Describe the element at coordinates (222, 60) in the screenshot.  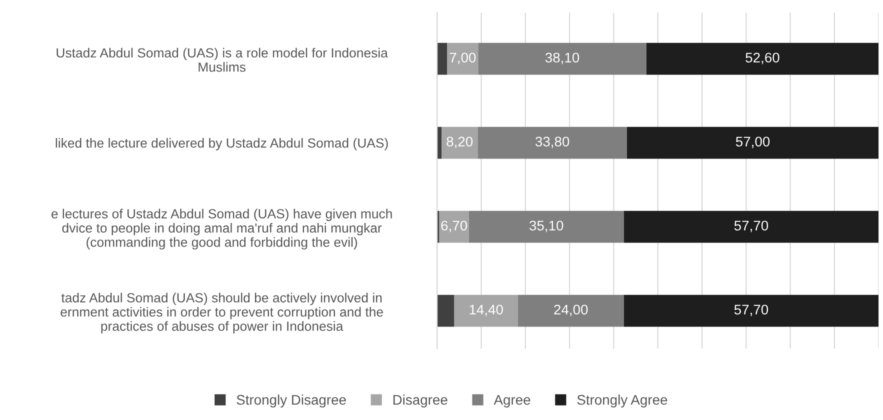
I see `y-tick-label: Ustadz Abdul Somad (UAS) is a role model for Indonesia Muslims` at that location.